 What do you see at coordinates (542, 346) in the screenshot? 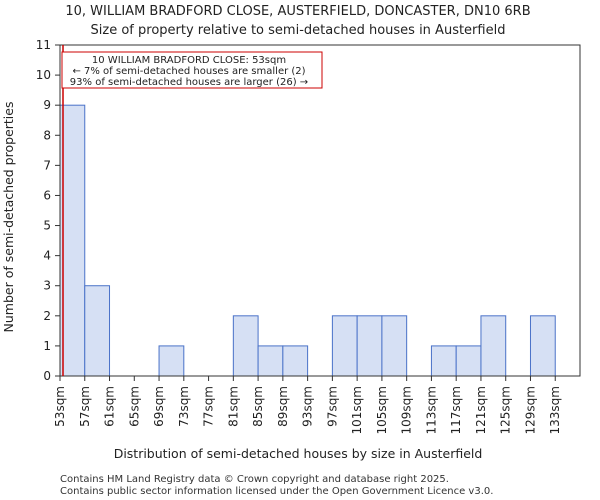
I see `bar-129sqm` at bounding box center [542, 346].